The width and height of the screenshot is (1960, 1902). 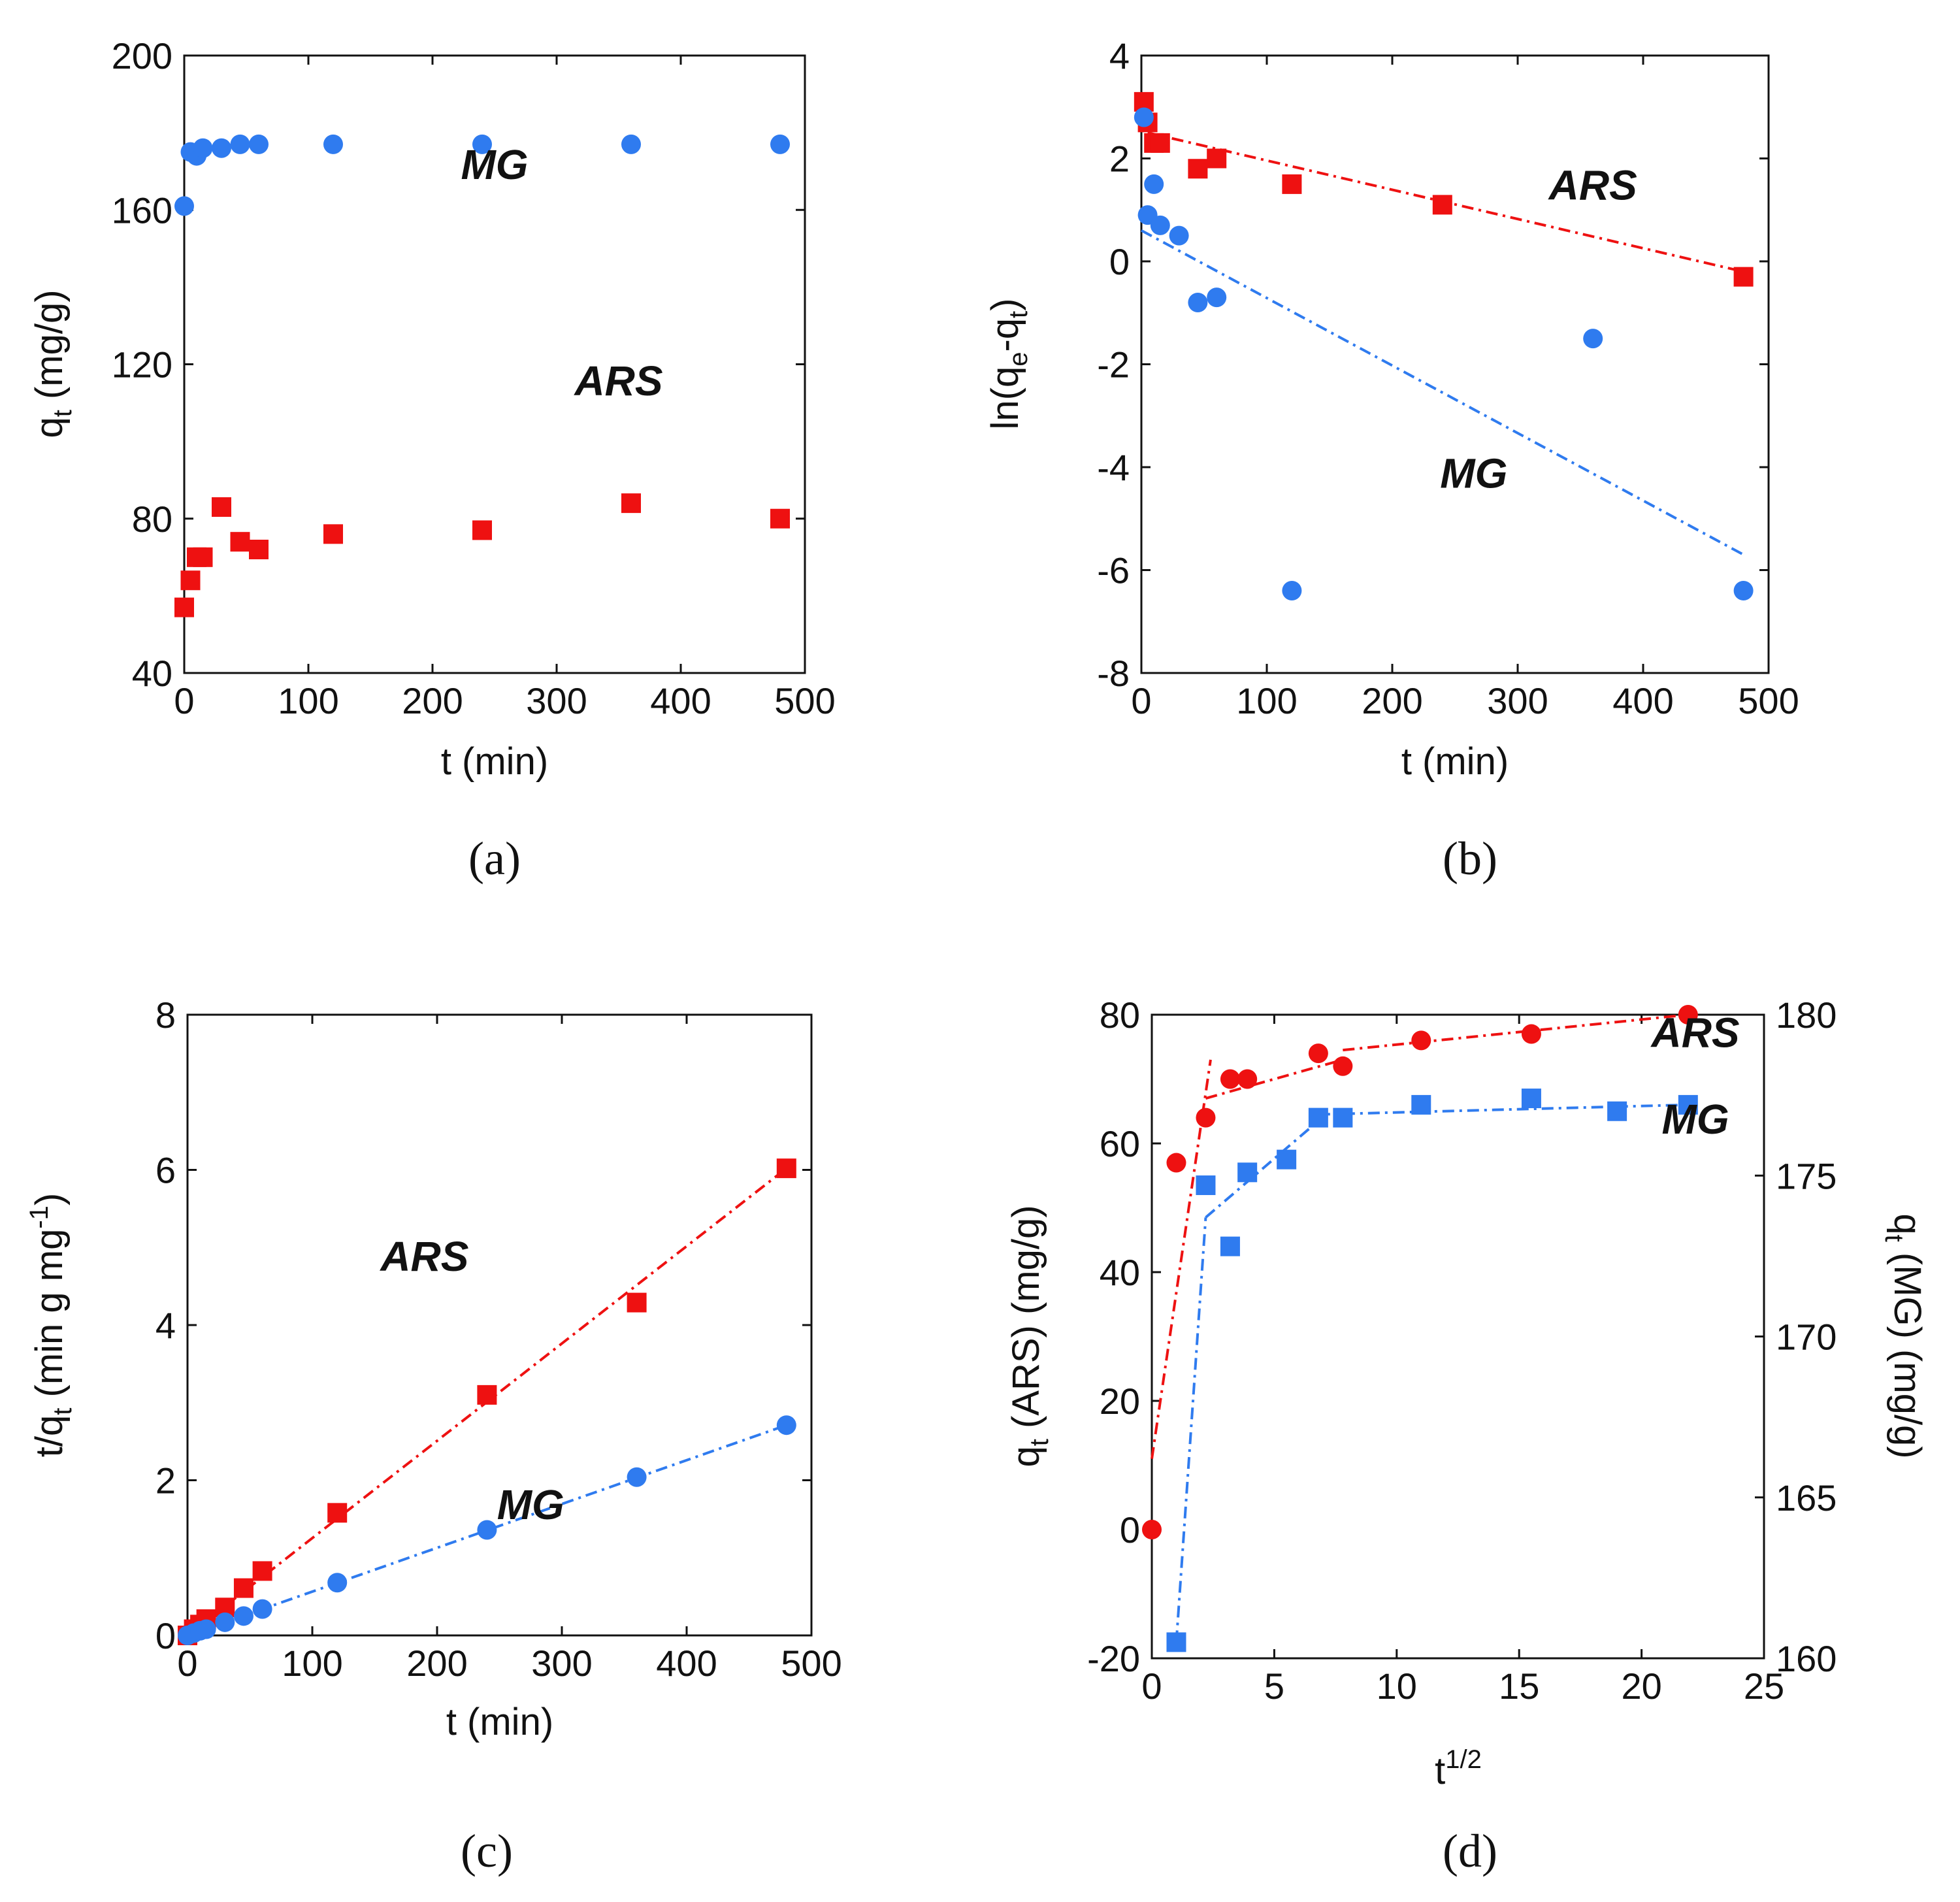 What do you see at coordinates (1113, 570) in the screenshot?
I see `y-tick-label-b: -6` at bounding box center [1113, 570].